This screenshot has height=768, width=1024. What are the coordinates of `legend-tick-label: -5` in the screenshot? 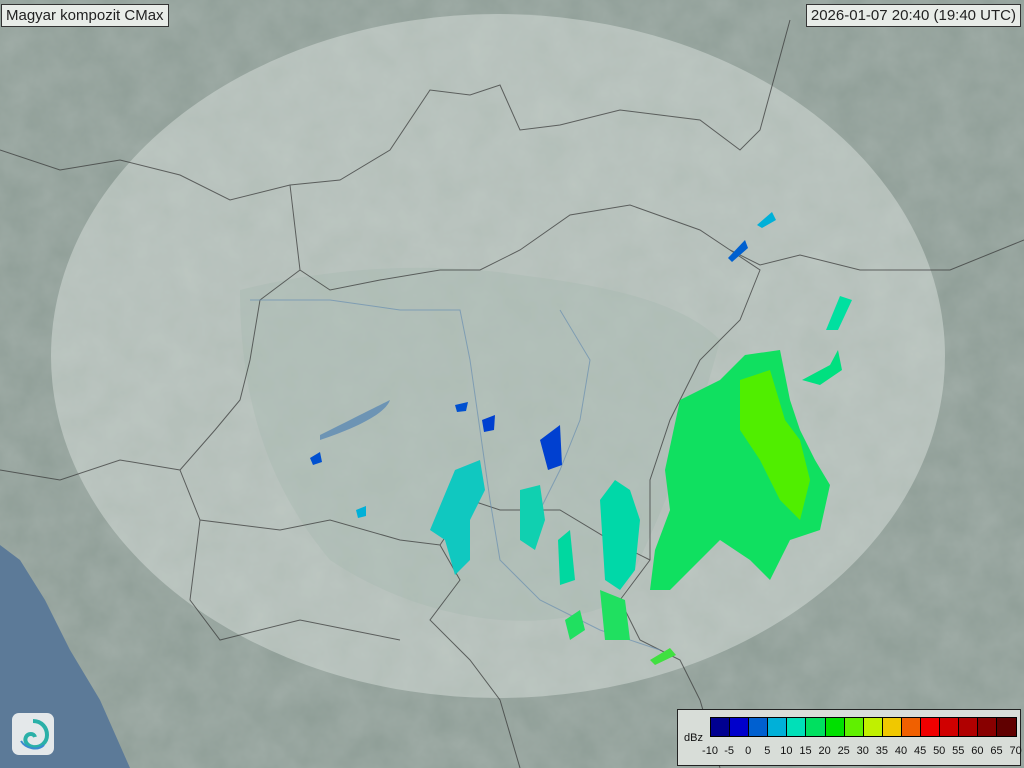 It's located at (729, 751).